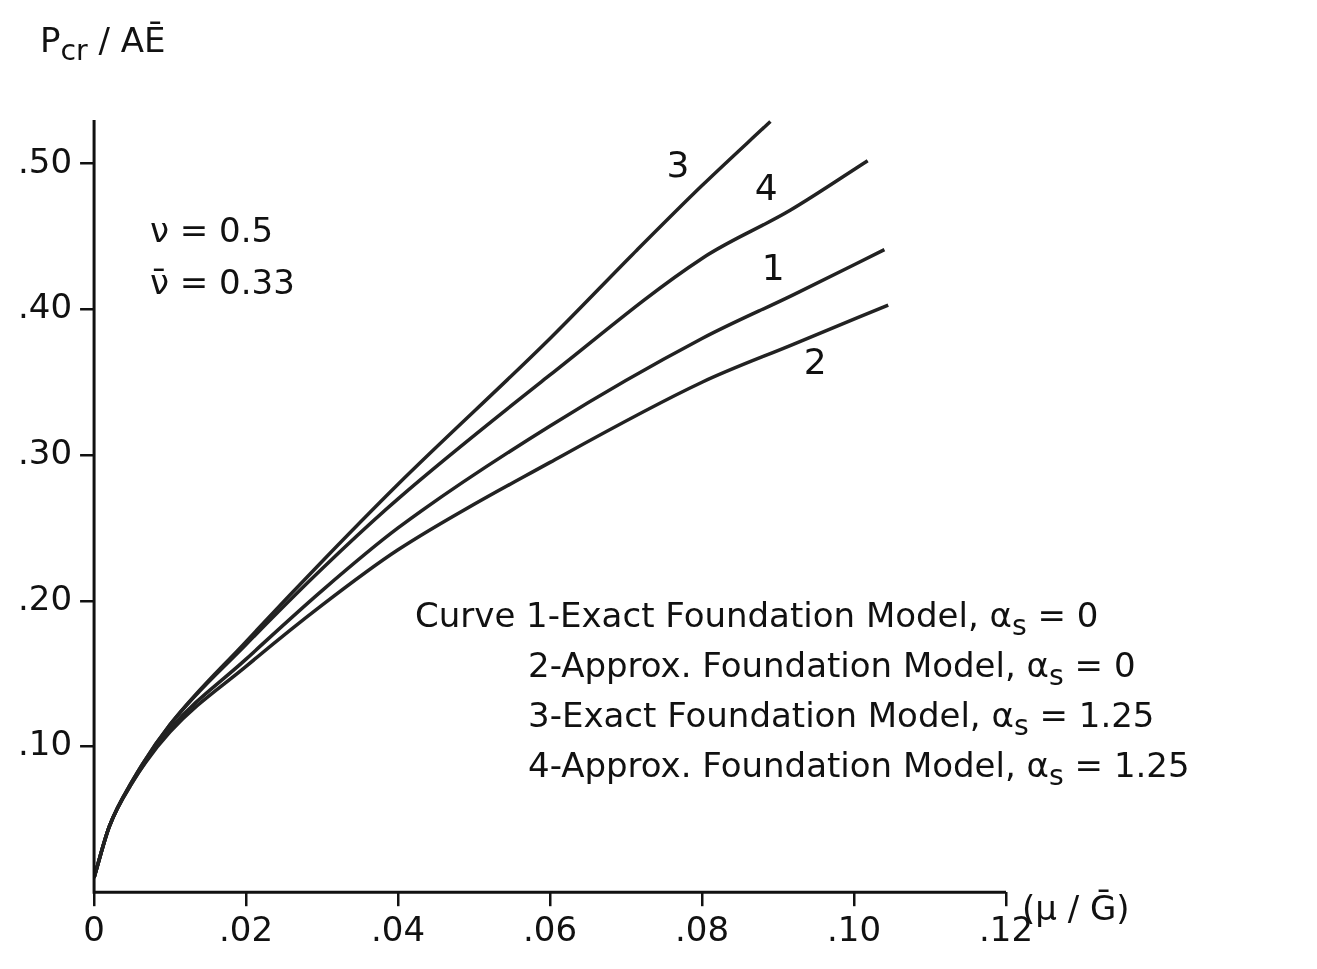  Describe the element at coordinates (766, 187) in the screenshot. I see `series-label: 4` at that location.